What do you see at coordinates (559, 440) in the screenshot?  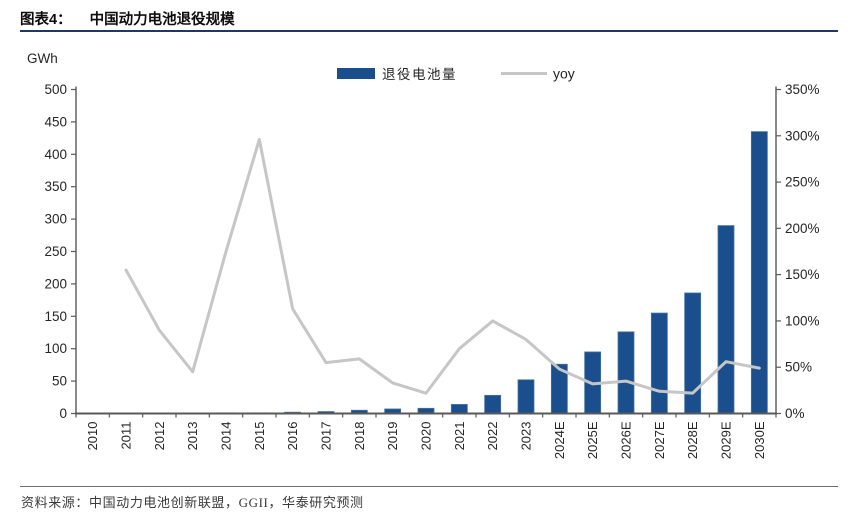 I see `x-axis-label-2024E: 2024E` at bounding box center [559, 440].